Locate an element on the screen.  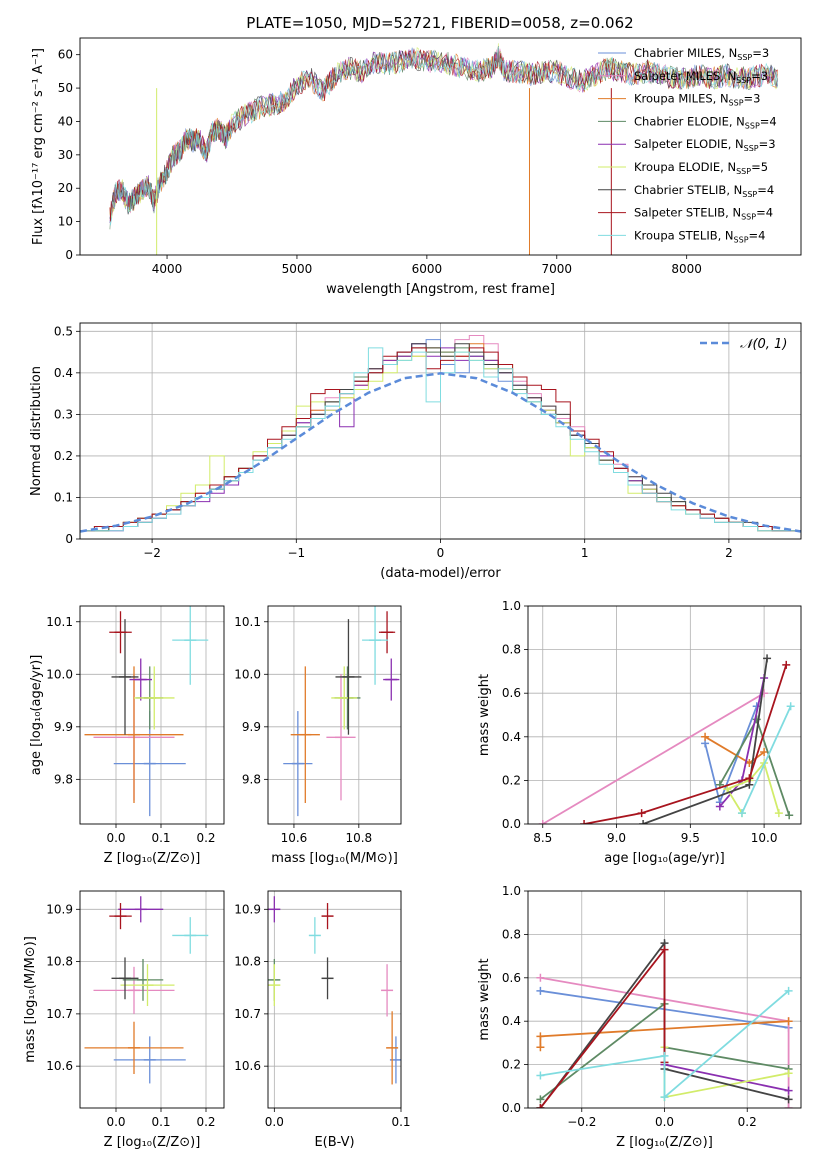
x-tick-label: 5000 is located at coordinates (297, 269).